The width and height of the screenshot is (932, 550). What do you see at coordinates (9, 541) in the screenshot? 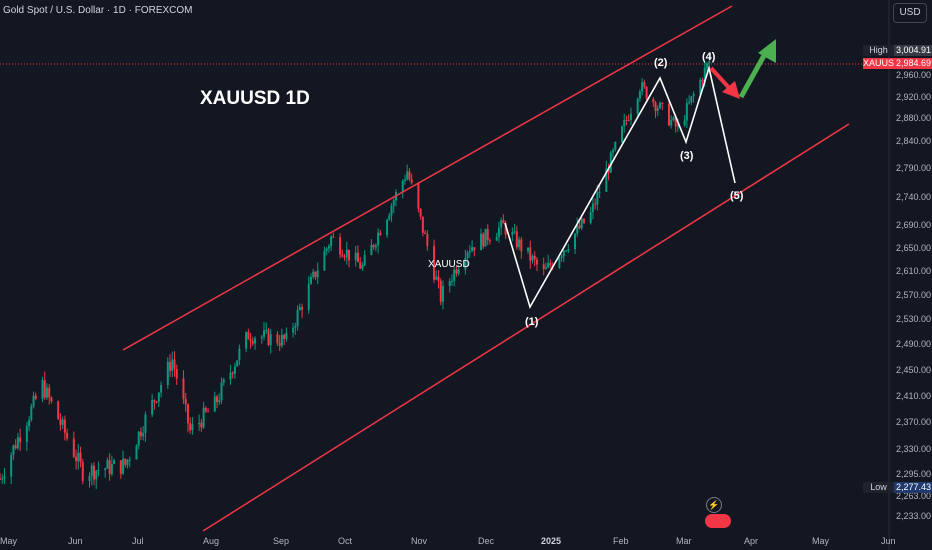
I see `time-tick: May` at bounding box center [9, 541].